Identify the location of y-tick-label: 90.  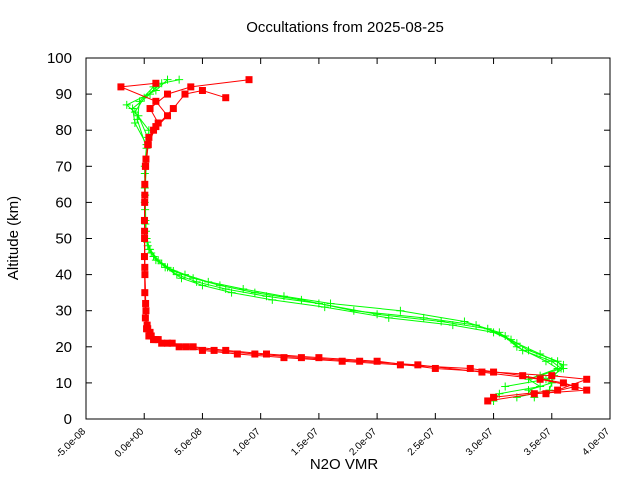
(63, 94).